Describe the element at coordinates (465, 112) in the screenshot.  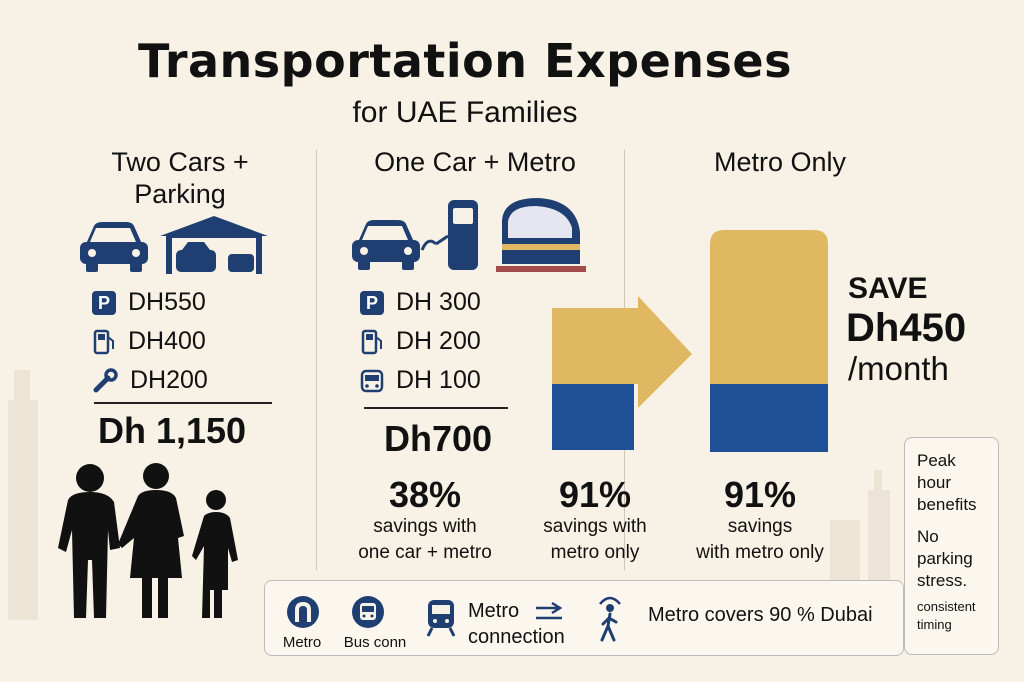
I see `page-subtitle: for UAE Families` at that location.